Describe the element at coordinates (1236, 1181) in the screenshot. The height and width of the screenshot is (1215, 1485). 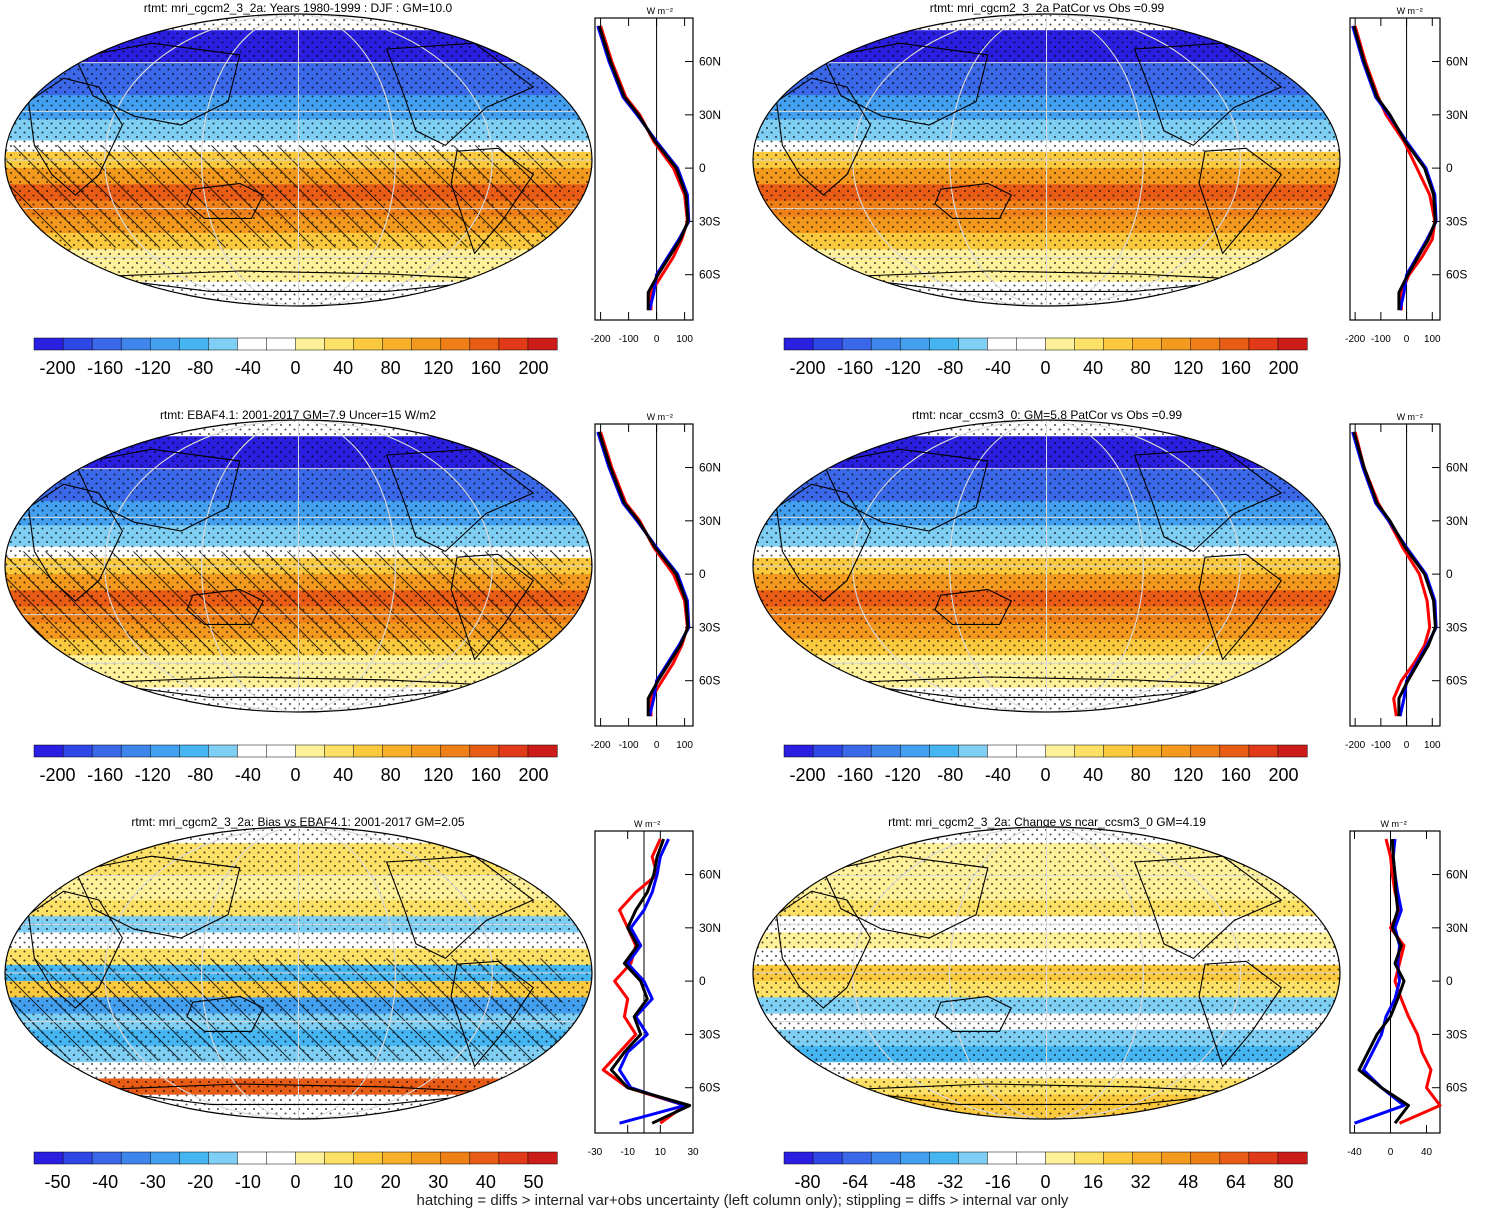
I see `colorbar-label: 64` at that location.